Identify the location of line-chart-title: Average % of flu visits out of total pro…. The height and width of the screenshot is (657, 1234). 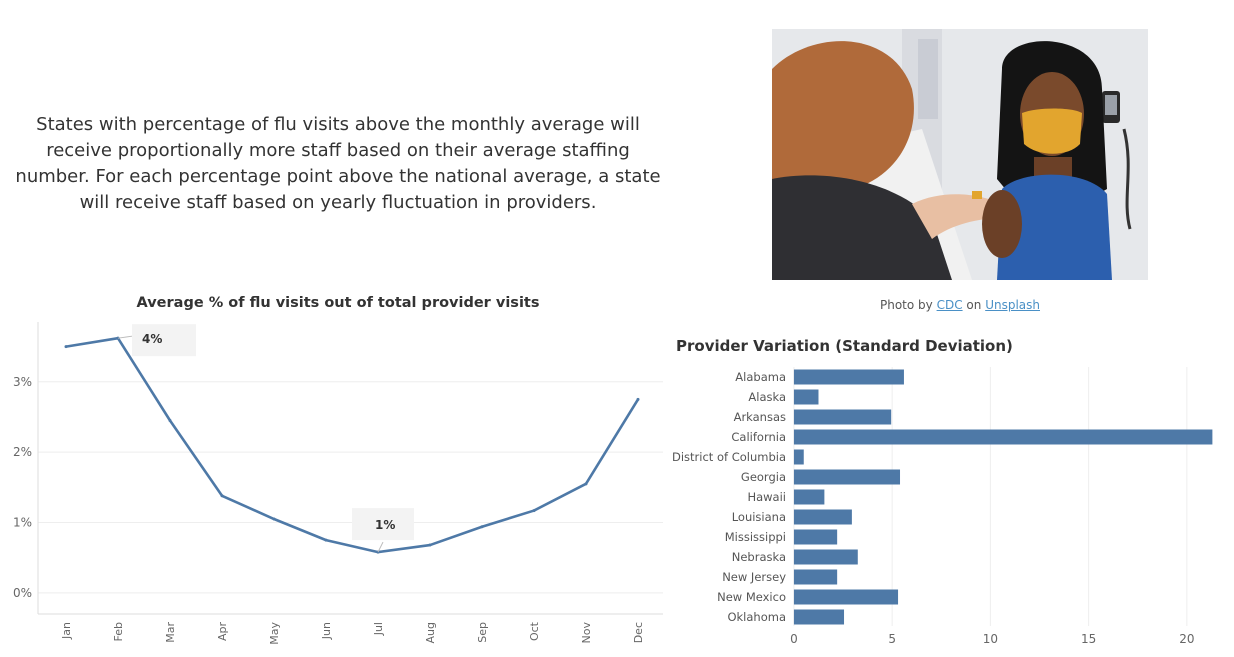
(338, 303).